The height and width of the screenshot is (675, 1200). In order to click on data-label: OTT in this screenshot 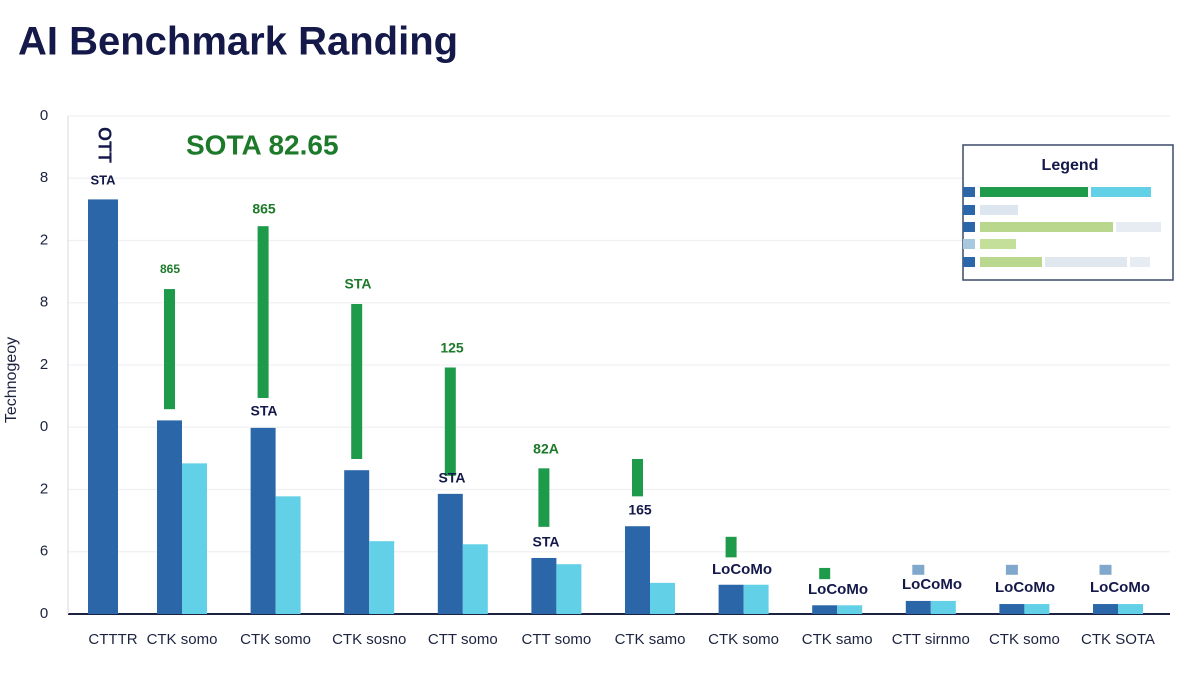, I will do `click(104, 145)`.